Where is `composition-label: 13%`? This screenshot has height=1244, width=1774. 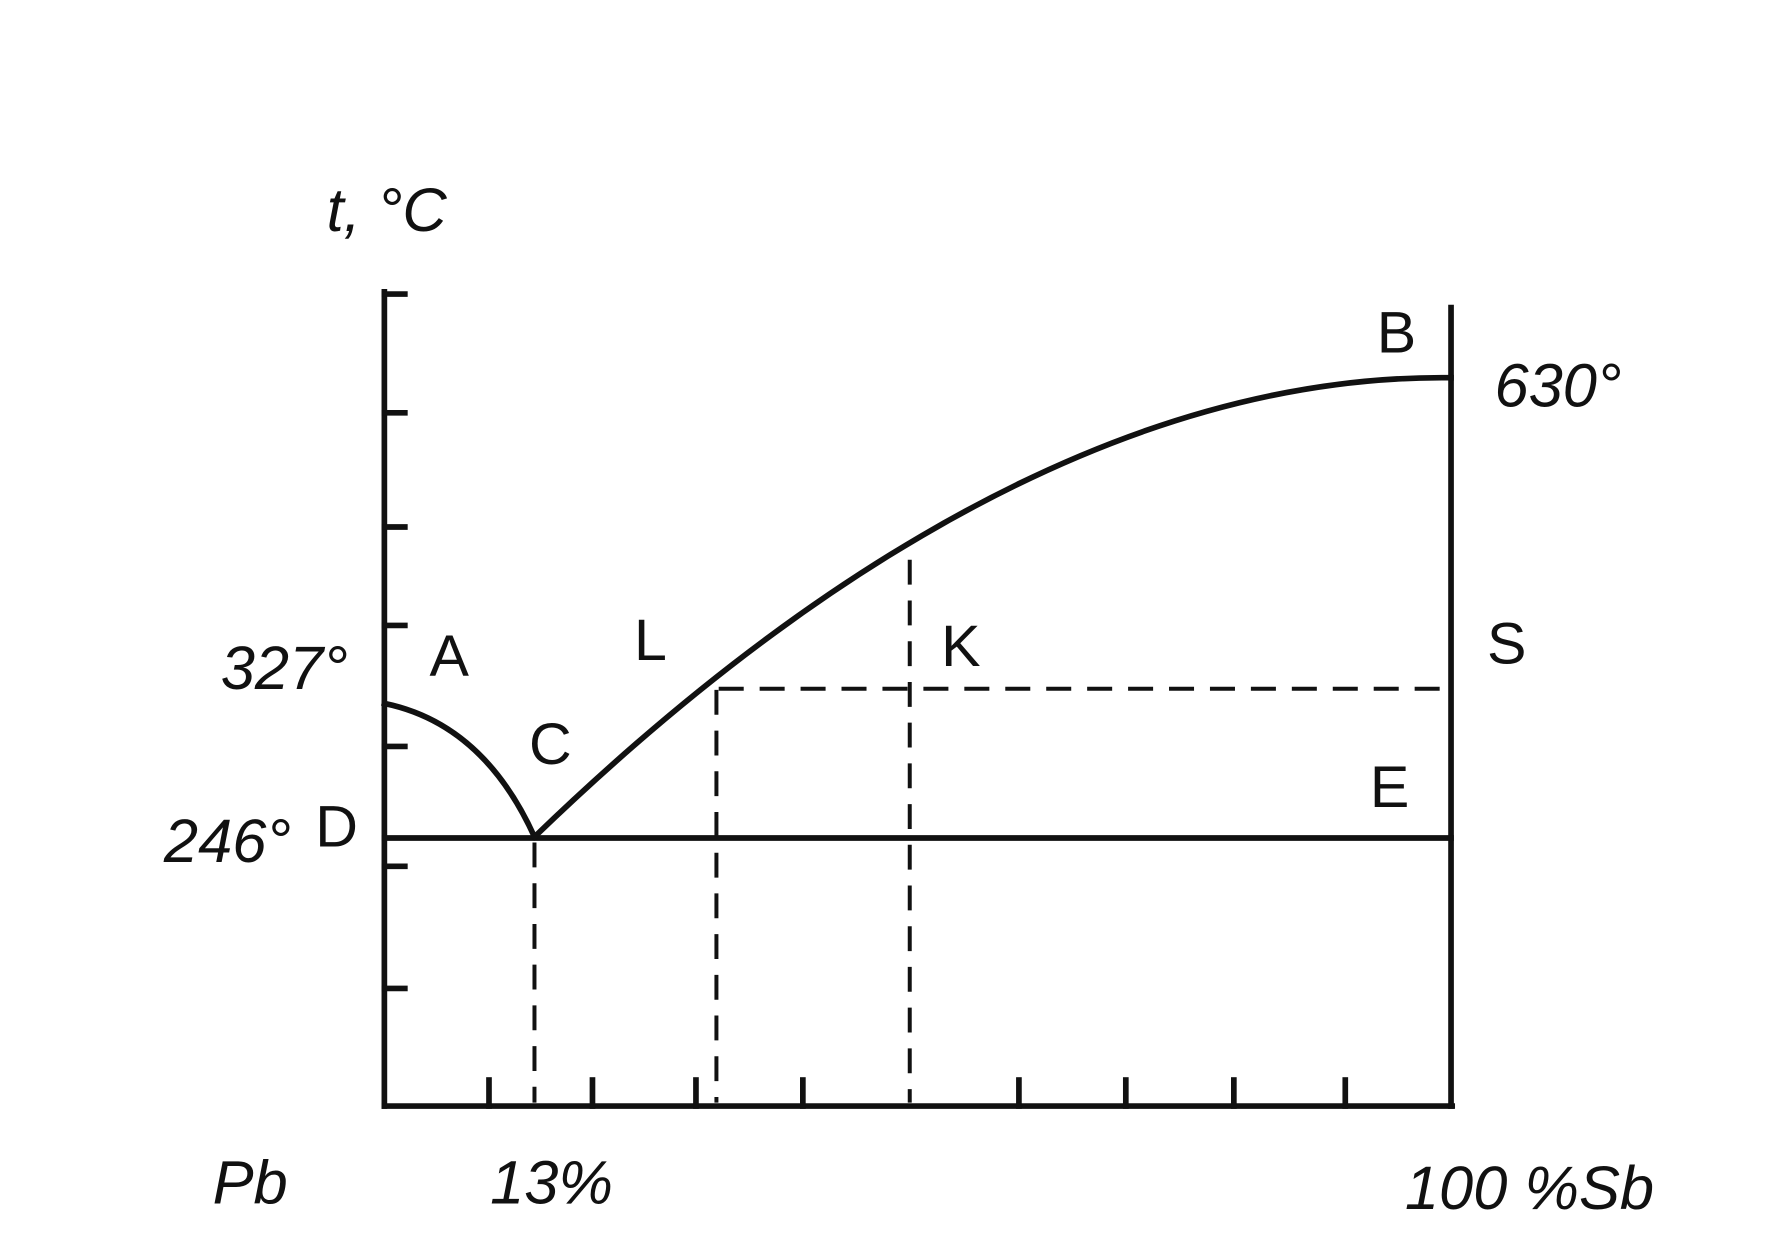 composition-label: 13% is located at coordinates (551, 1183).